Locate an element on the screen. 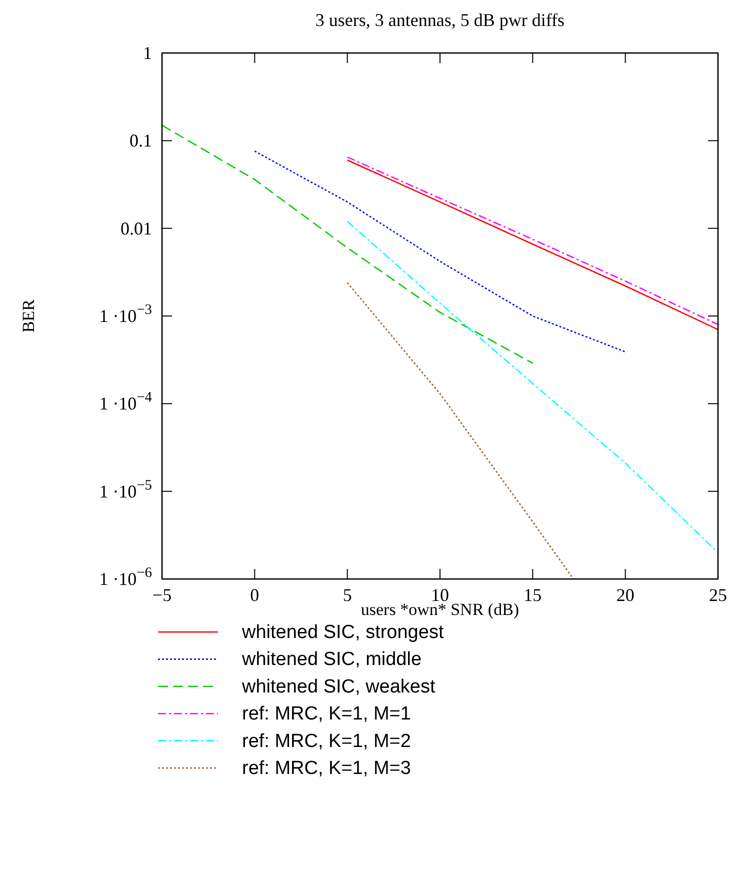  y-tick-label: 1 ·10$^{−3}$ is located at coordinates (125, 314).